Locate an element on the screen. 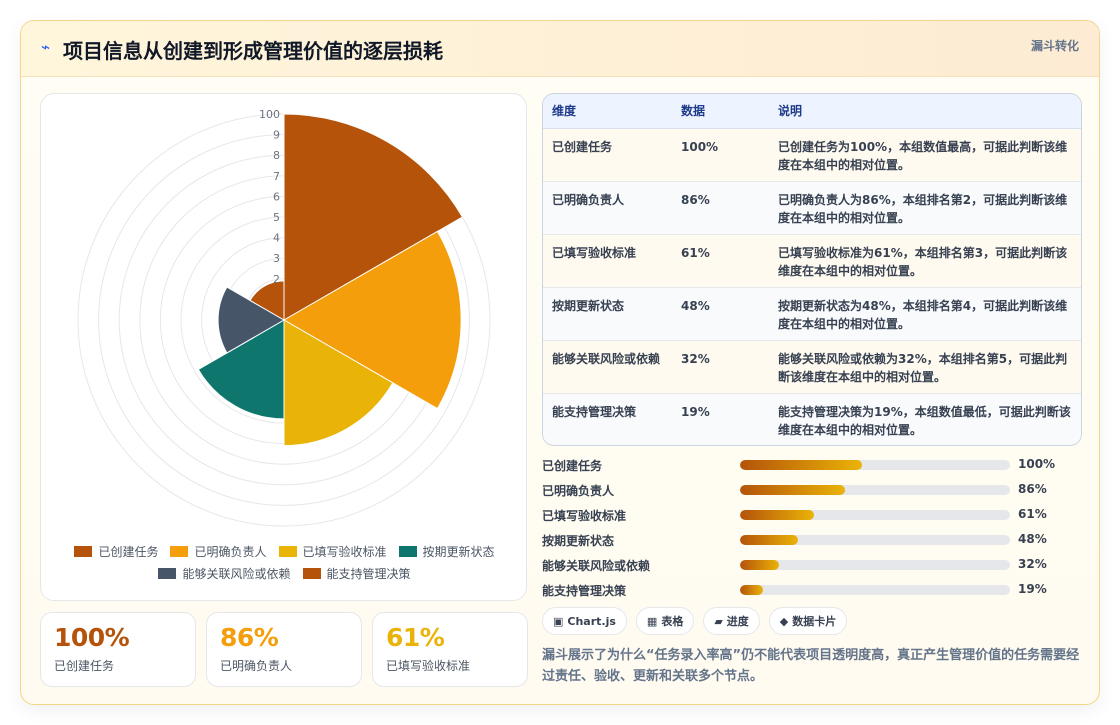 The height and width of the screenshot is (725, 1120). tick-label: 8 is located at coordinates (276, 155).